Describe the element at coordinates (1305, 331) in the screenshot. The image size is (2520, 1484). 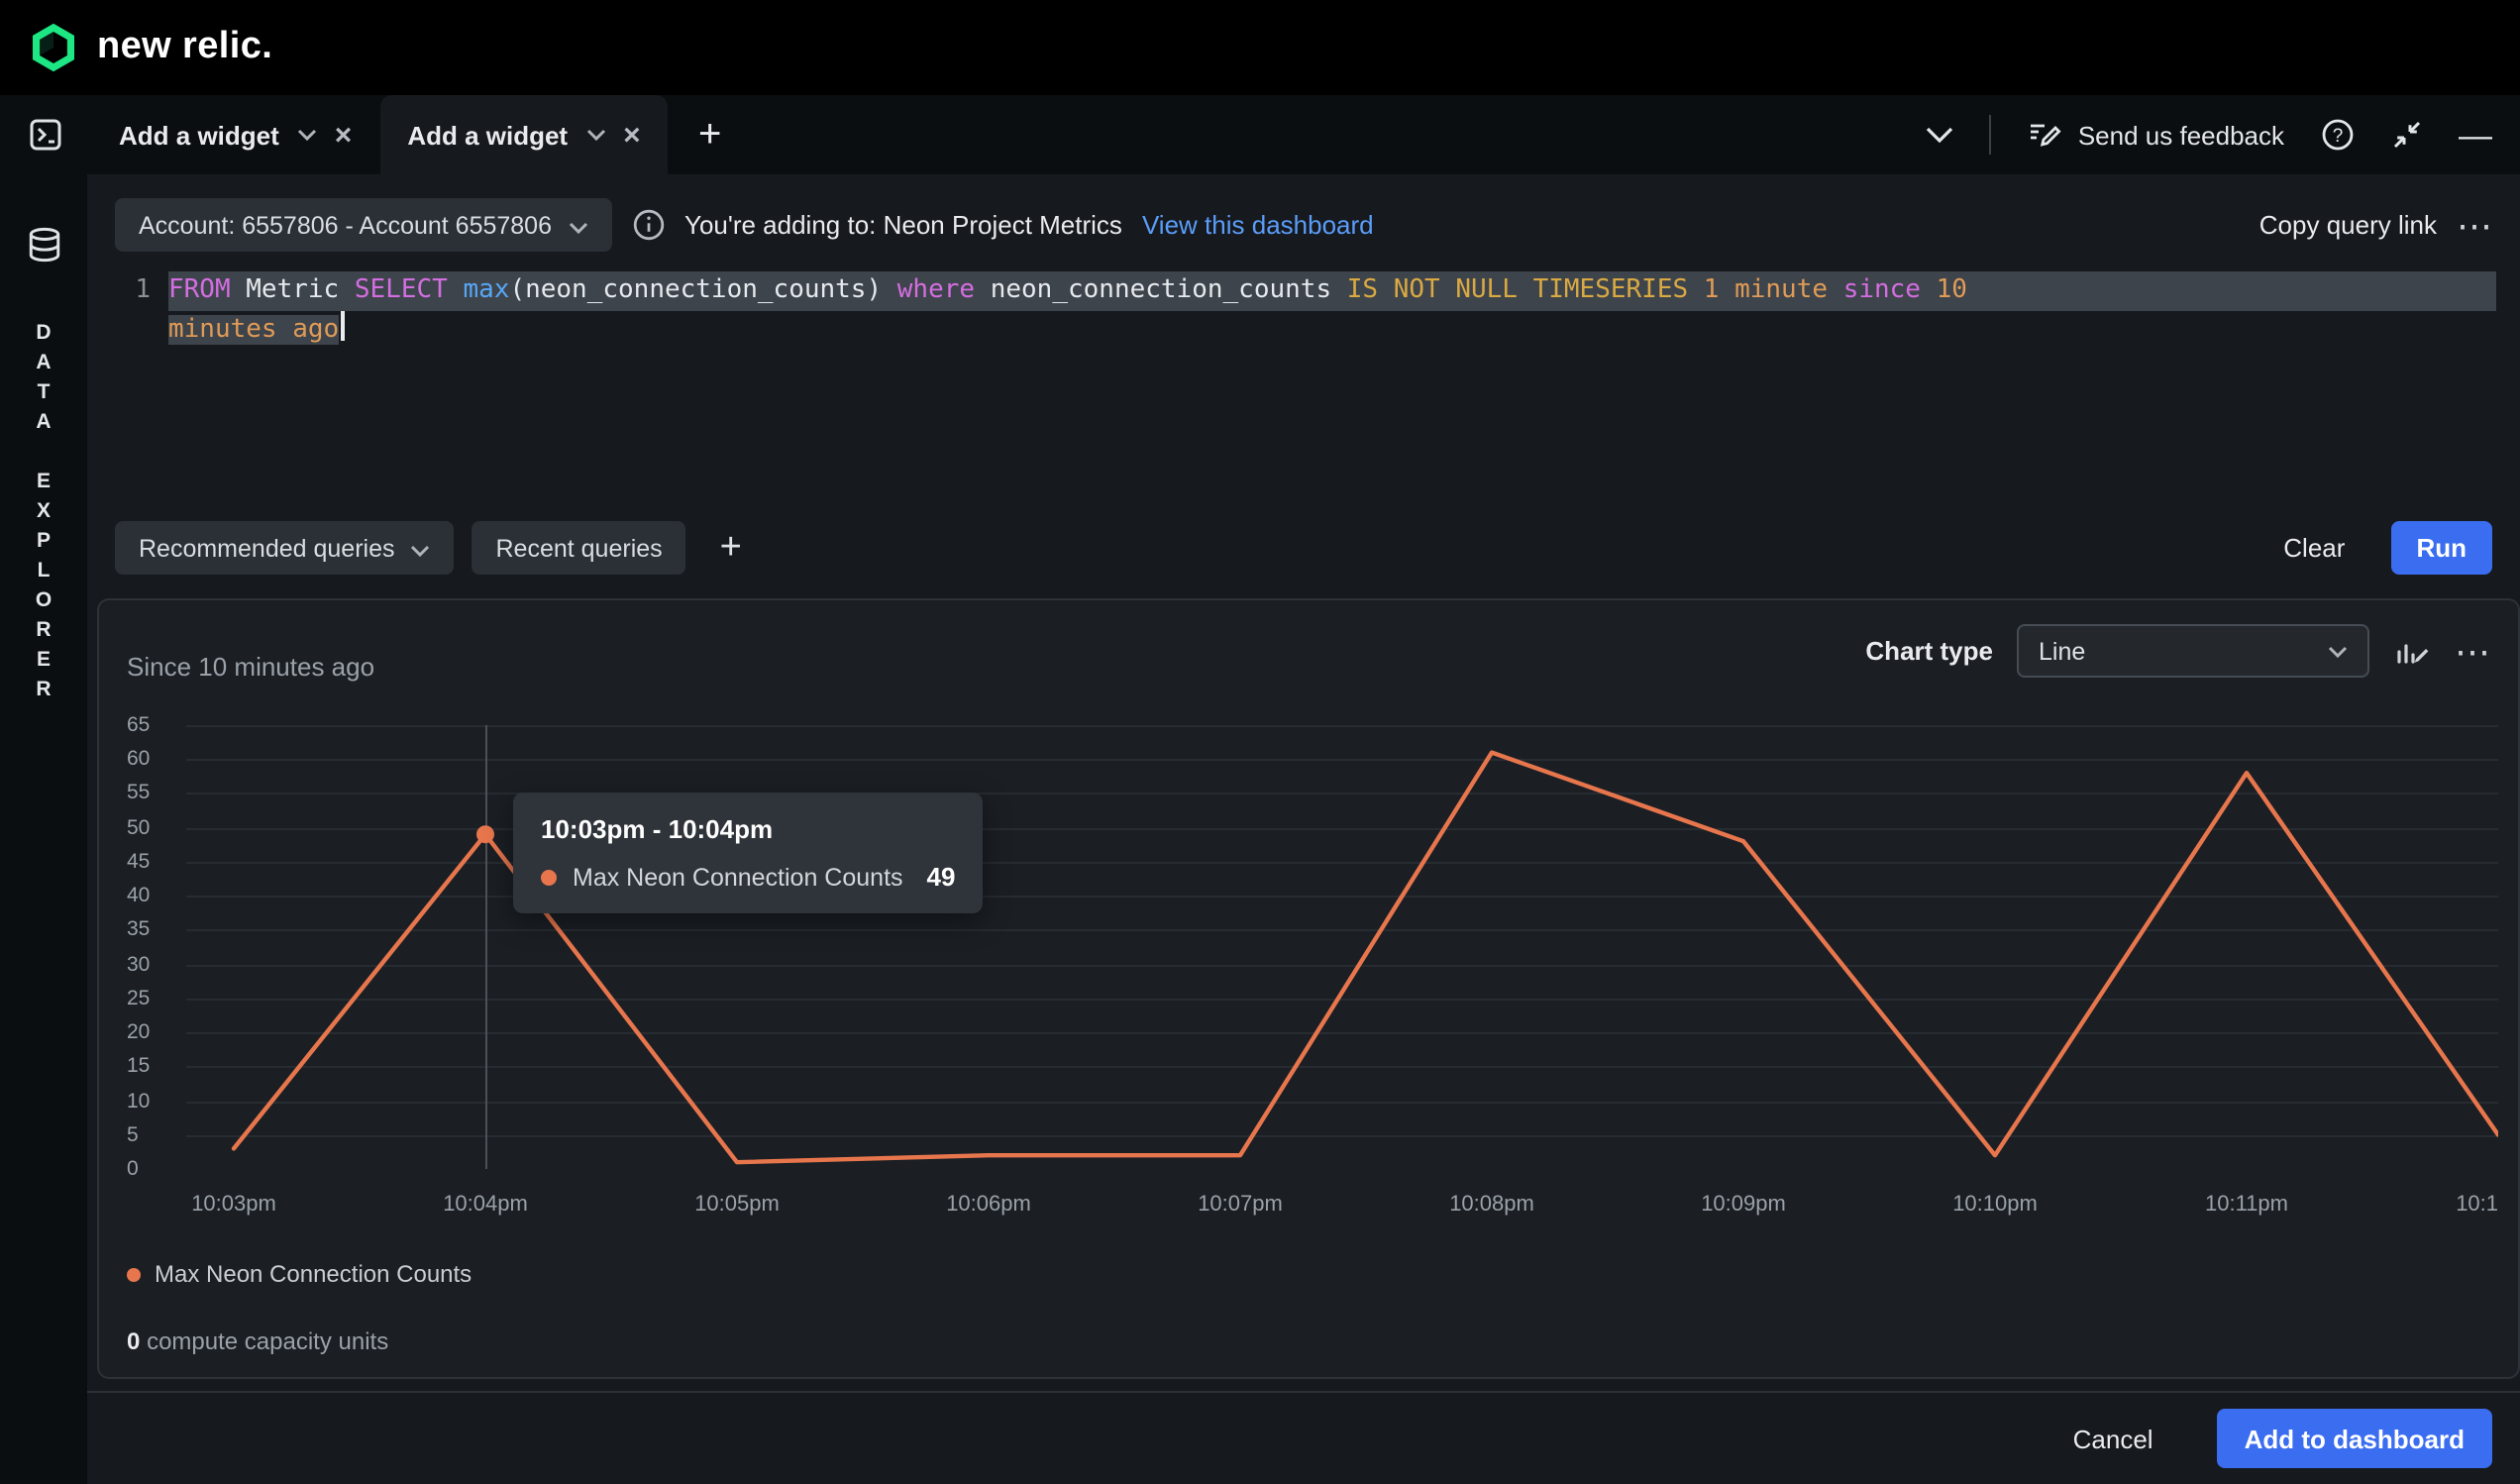
I see `query-line: minutes ago` at that location.